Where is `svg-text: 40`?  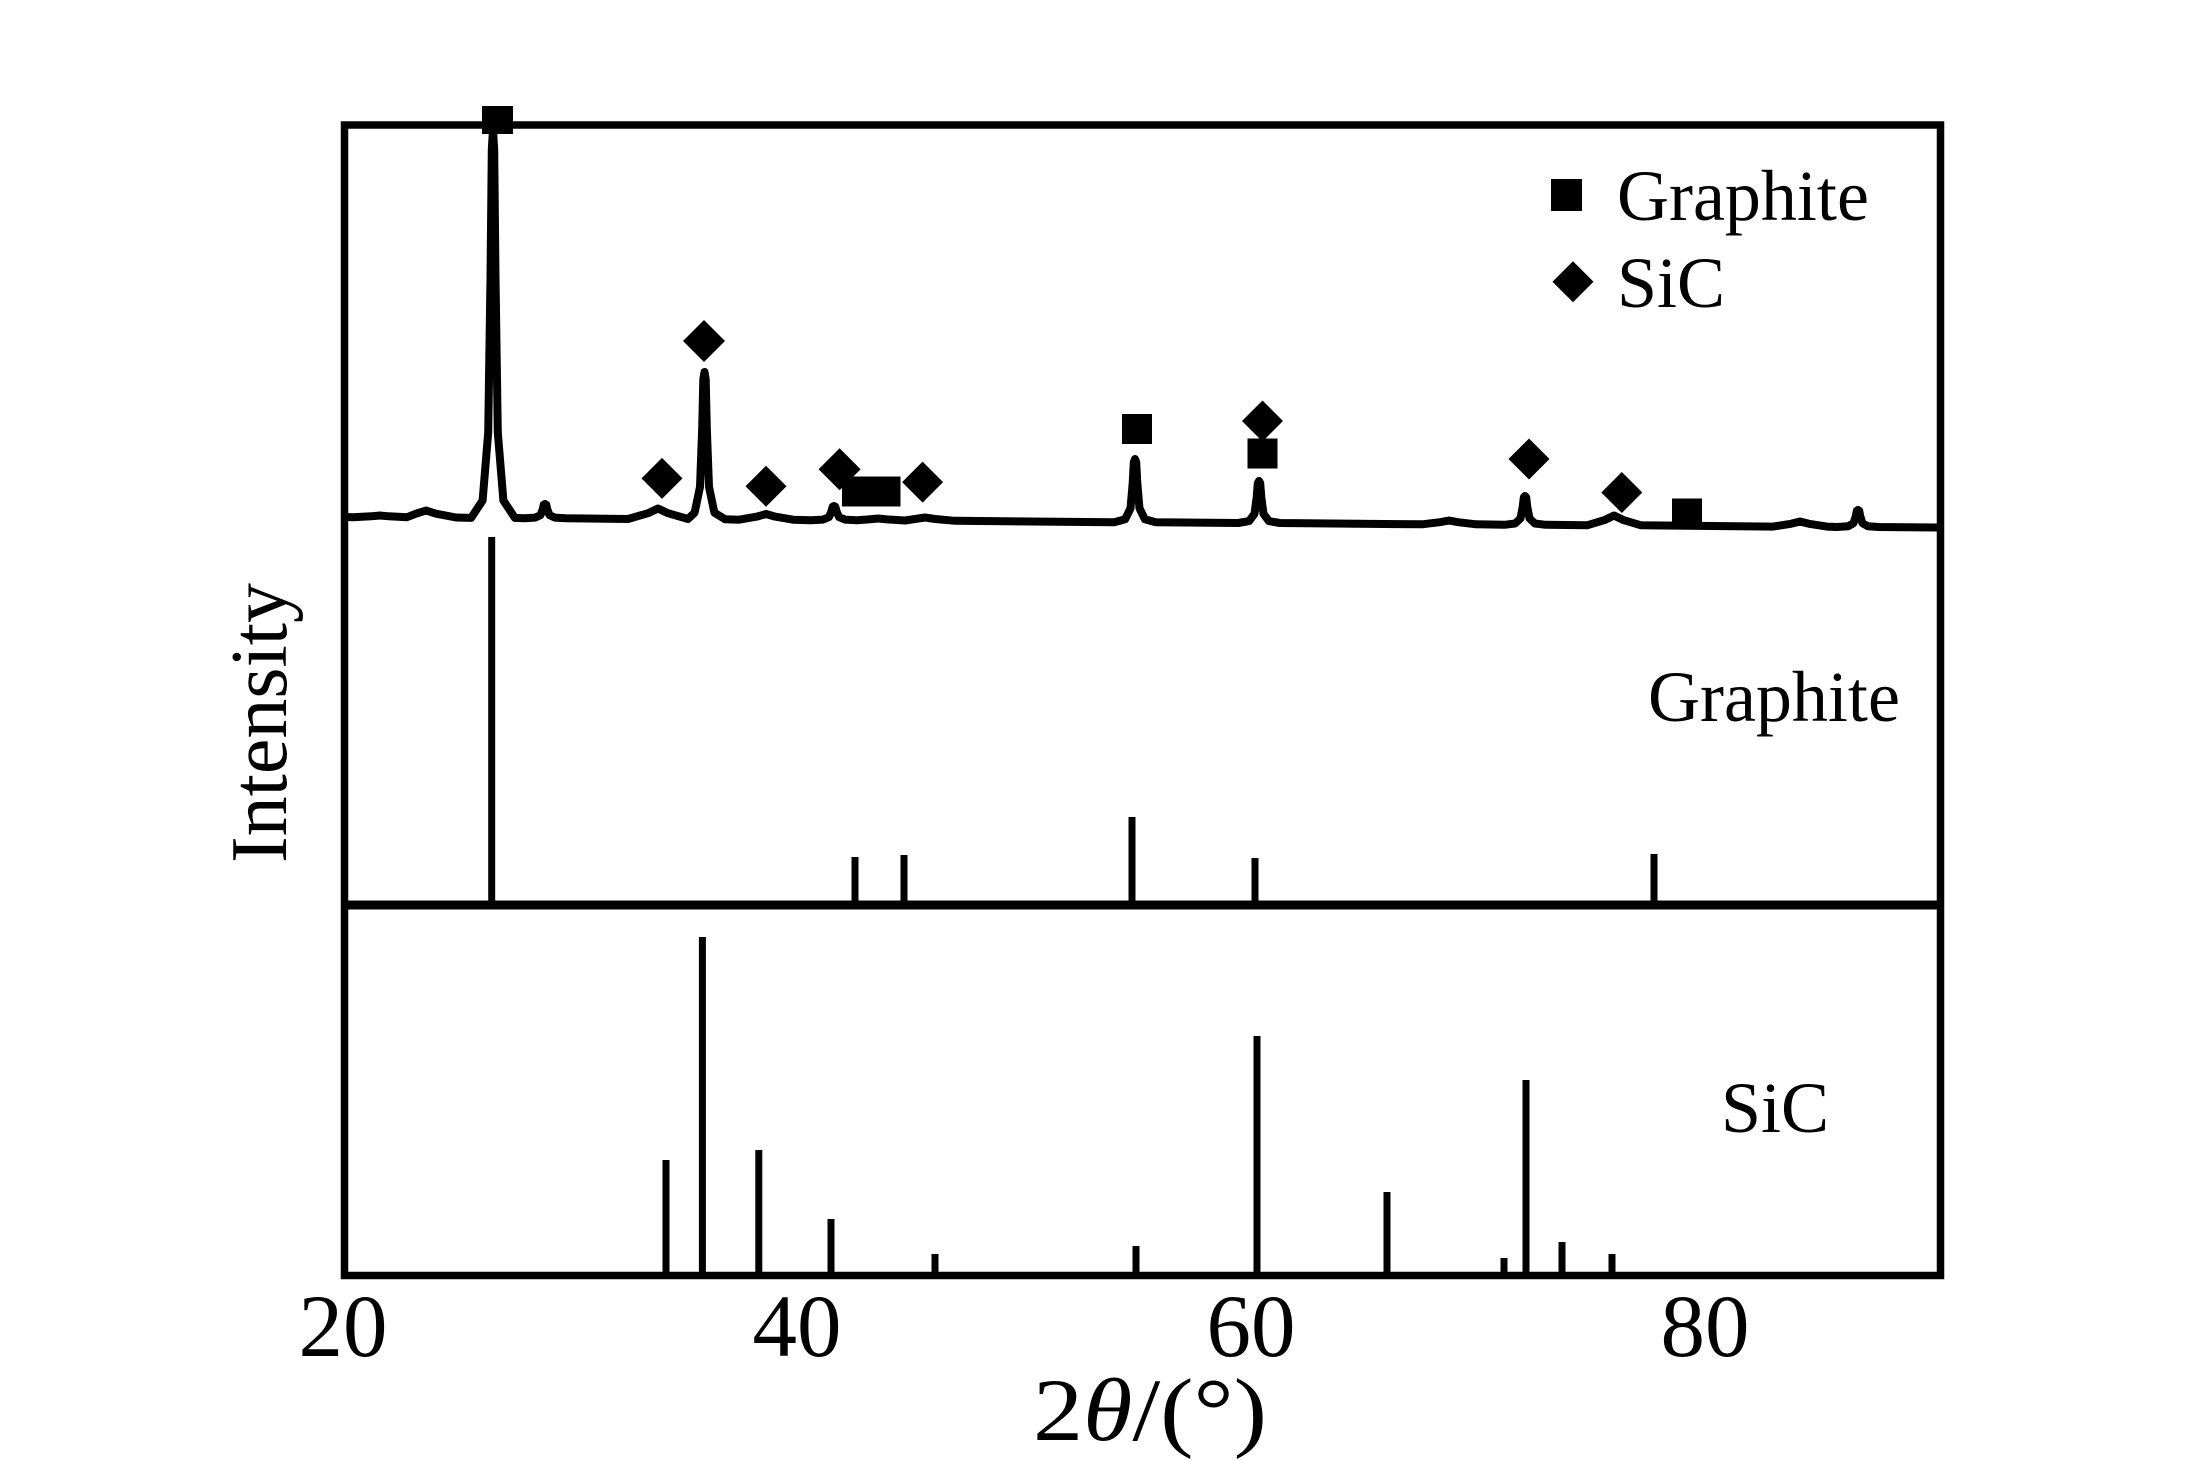 svg-text: 40 is located at coordinates (797, 1327).